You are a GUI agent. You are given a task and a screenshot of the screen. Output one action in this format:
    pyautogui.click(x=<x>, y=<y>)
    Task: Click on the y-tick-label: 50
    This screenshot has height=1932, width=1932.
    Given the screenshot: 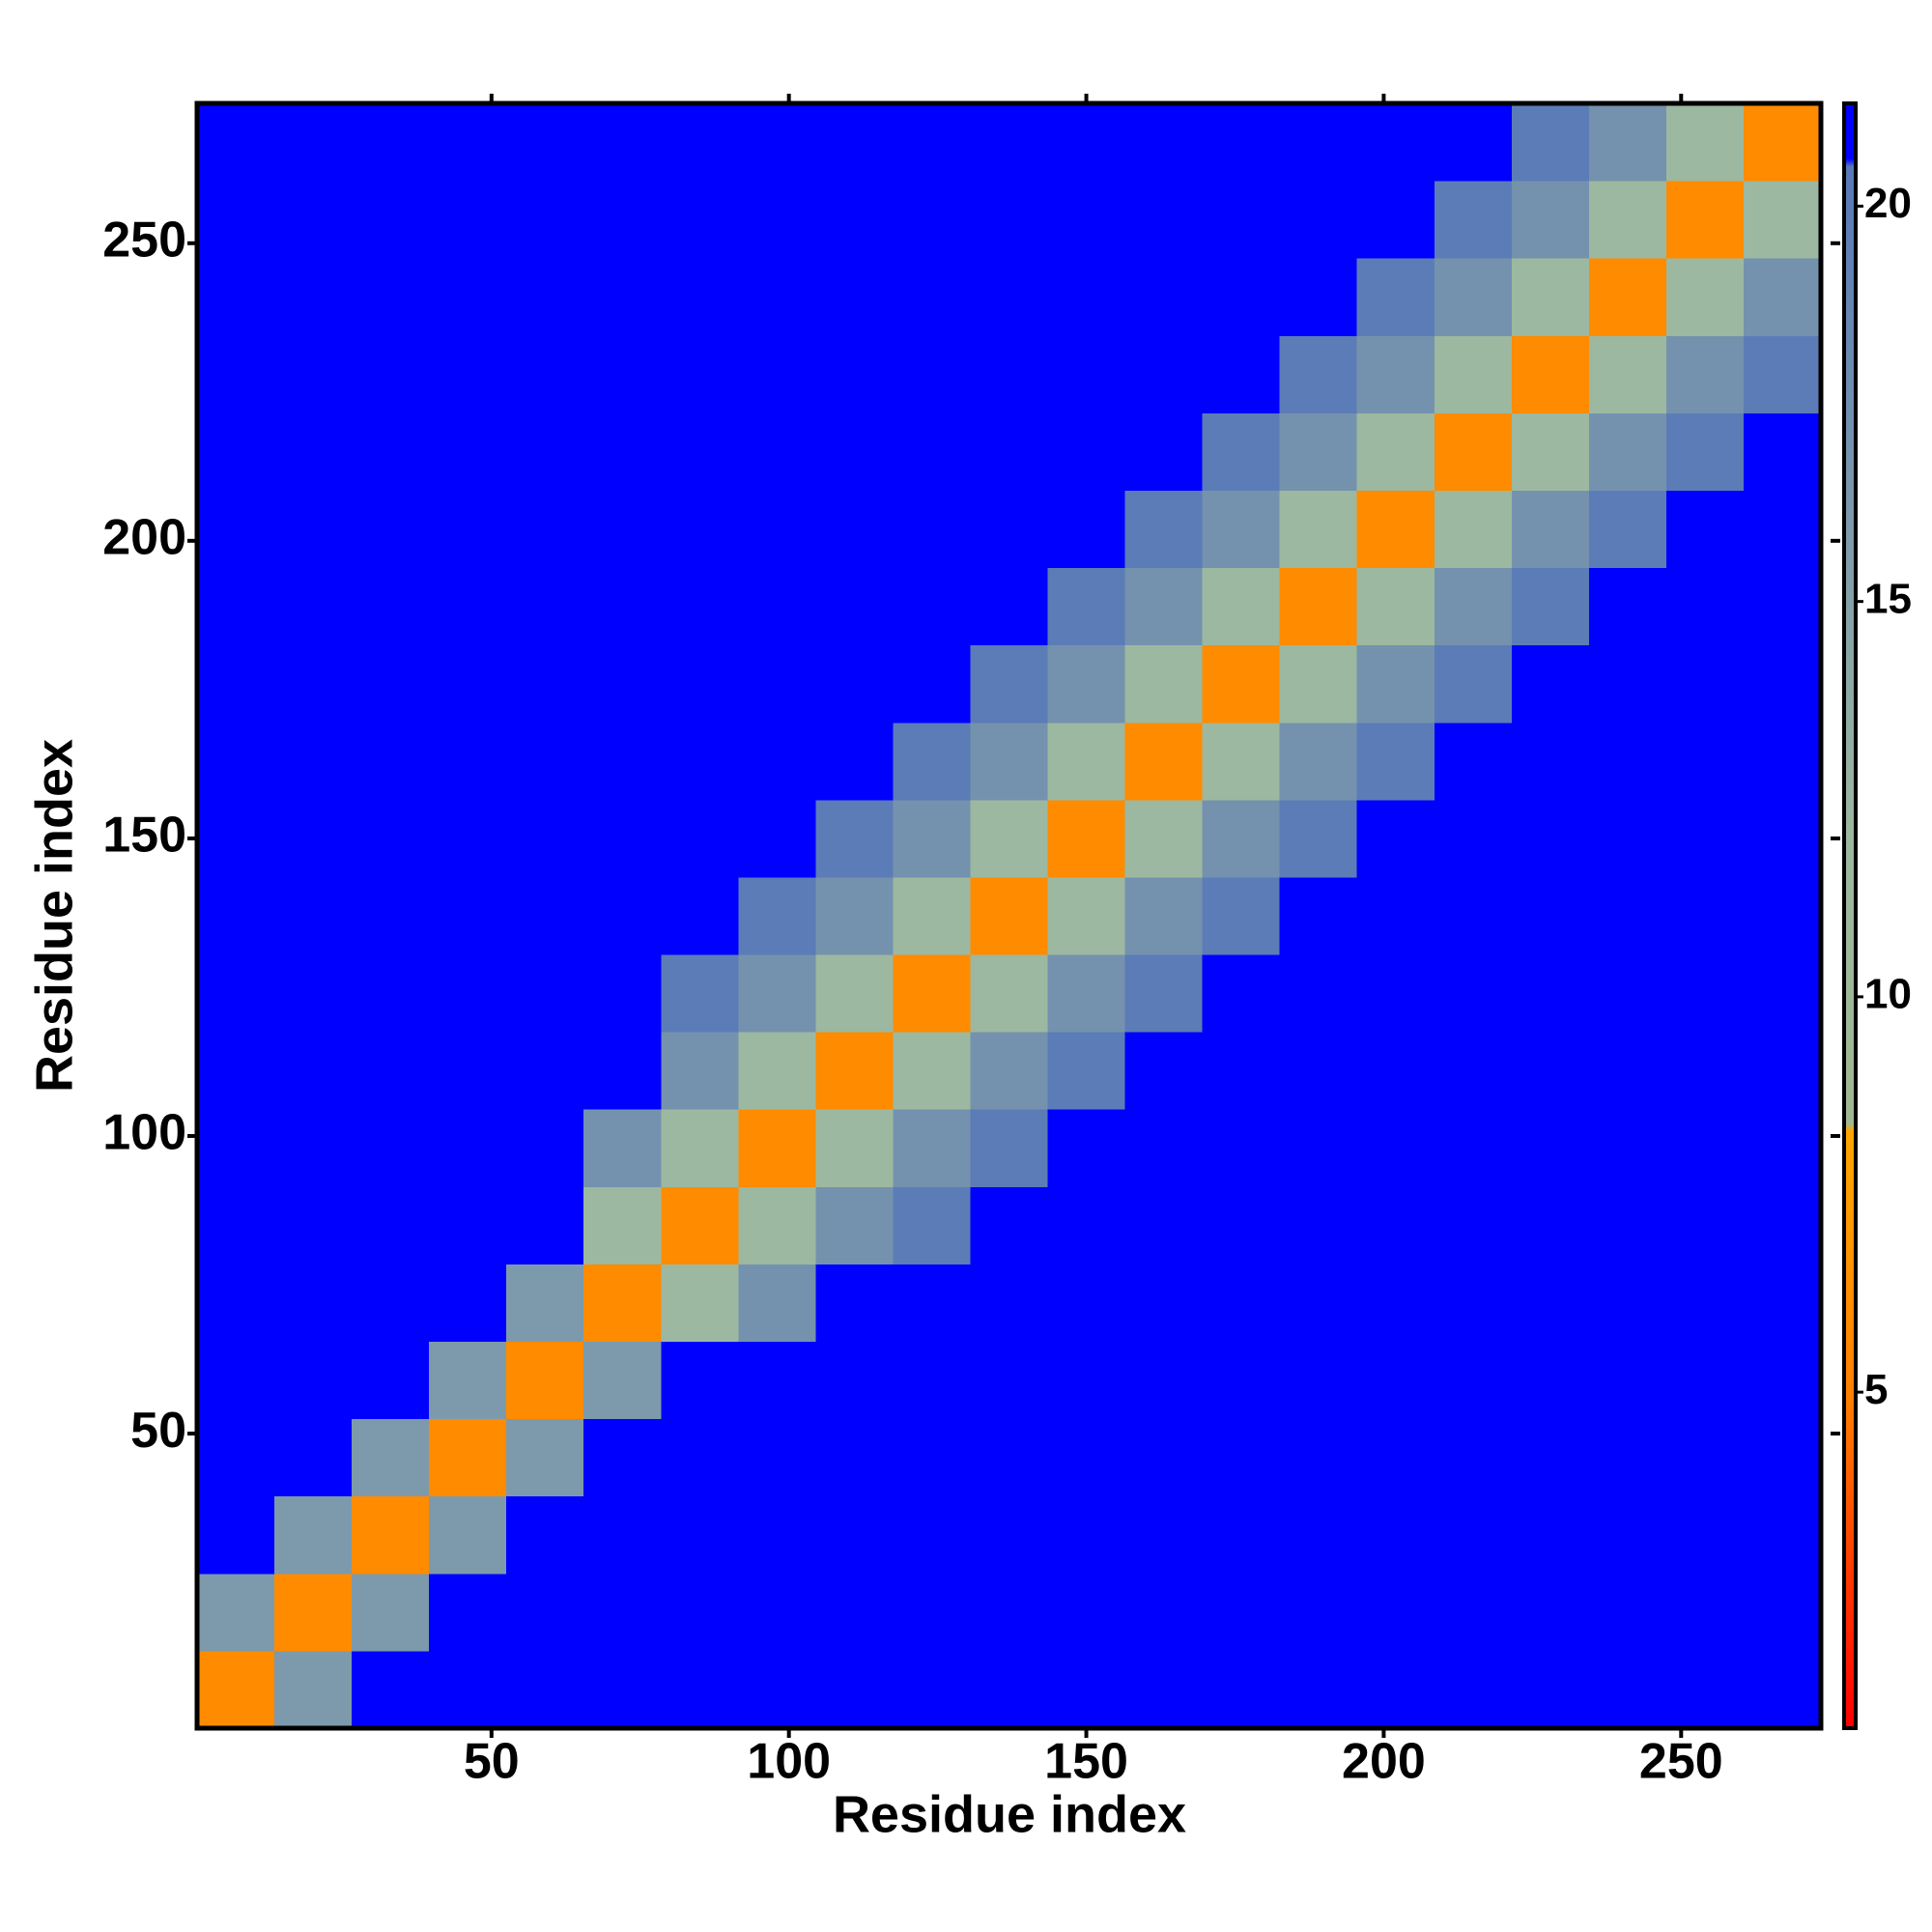 What is the action you would take?
    pyautogui.click(x=158, y=1431)
    